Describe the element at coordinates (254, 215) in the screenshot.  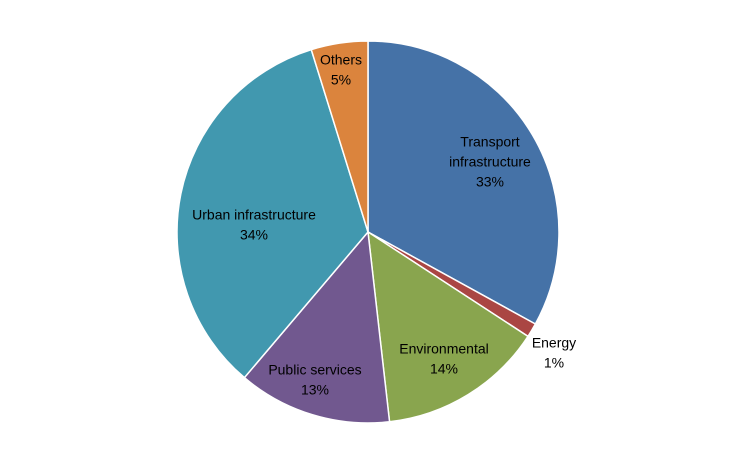
I see `slice-name-label: Urban infrastructure` at that location.